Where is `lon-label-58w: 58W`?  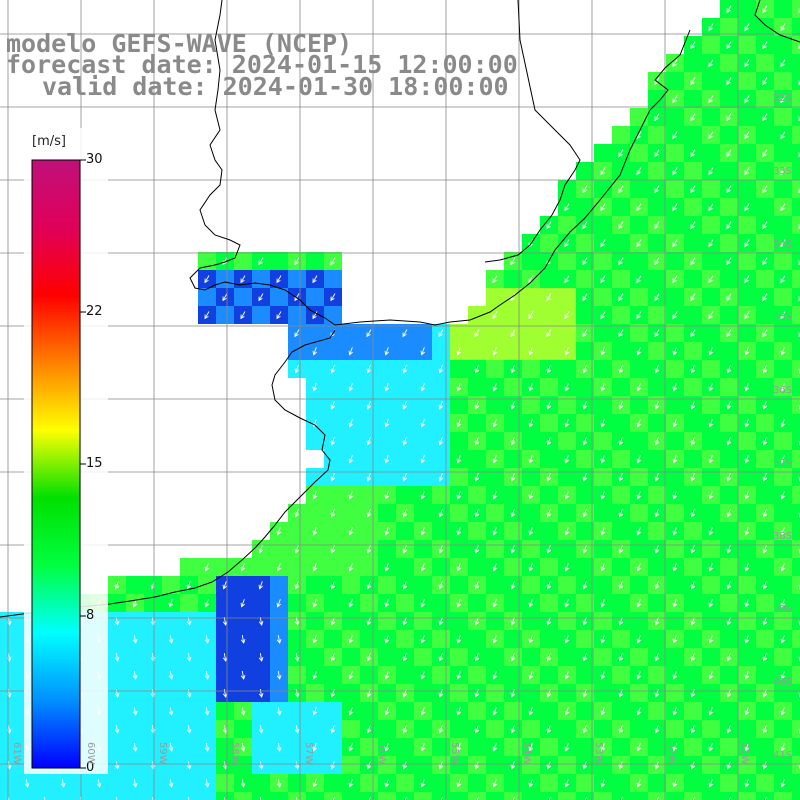 lon-label-58w: 58W is located at coordinates (234, 753).